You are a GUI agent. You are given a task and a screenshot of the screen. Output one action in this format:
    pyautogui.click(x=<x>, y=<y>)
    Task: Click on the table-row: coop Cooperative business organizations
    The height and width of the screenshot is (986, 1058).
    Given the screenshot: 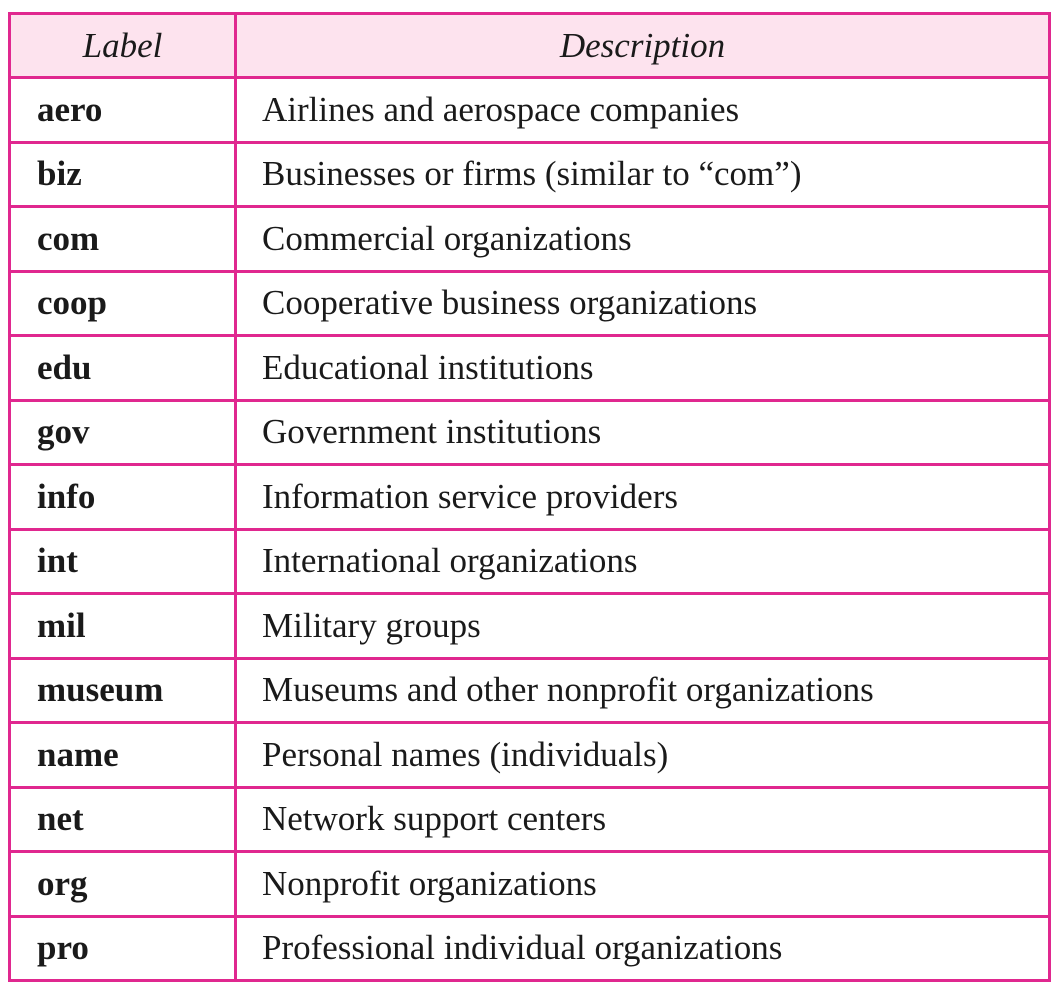 What is the action you would take?
    pyautogui.click(x=529, y=303)
    